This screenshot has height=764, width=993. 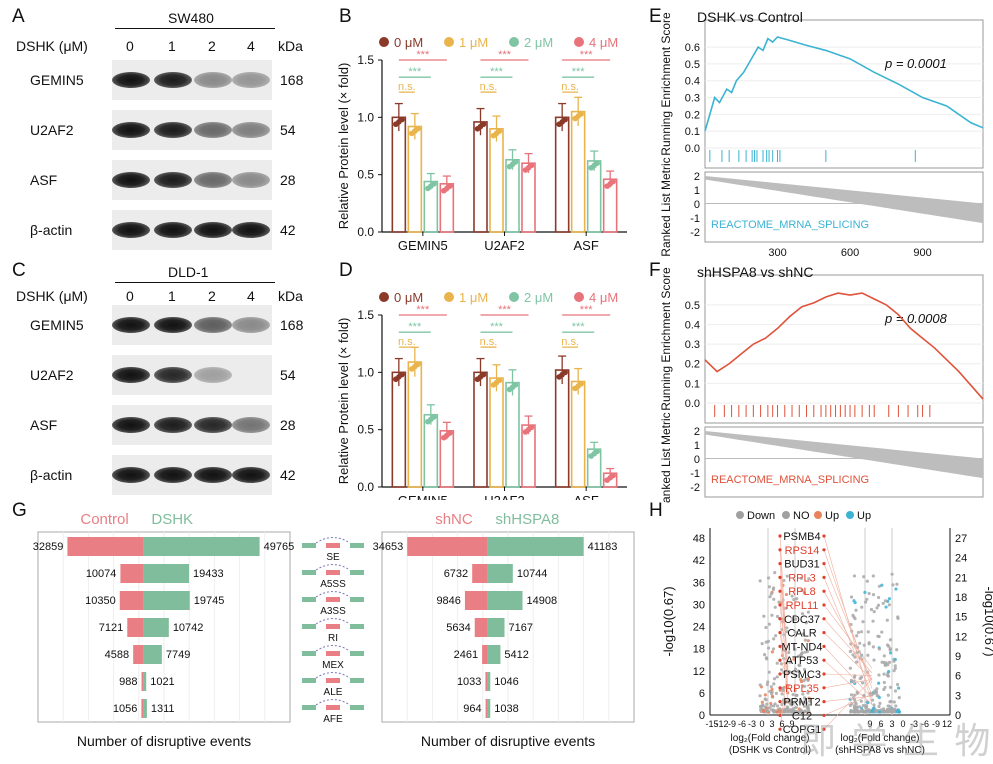 What do you see at coordinates (655, 16) in the screenshot?
I see `panel-label-e: E` at bounding box center [655, 16].